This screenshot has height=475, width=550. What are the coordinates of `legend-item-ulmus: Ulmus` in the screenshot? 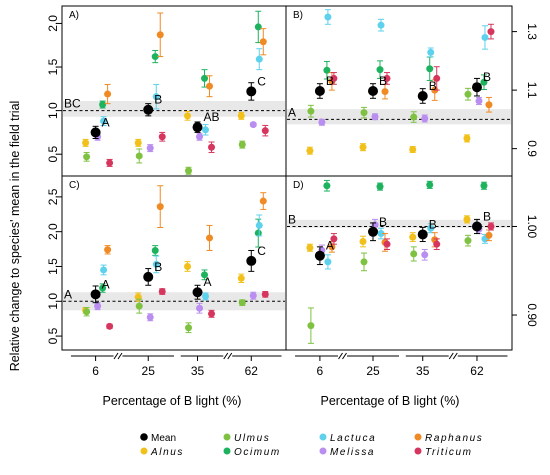 It's located at (246, 438).